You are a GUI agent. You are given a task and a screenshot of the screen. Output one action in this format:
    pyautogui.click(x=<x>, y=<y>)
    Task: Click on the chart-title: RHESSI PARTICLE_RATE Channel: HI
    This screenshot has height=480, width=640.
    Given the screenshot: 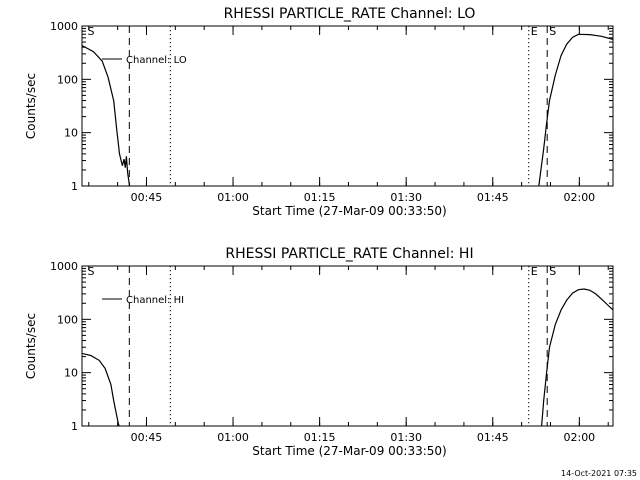 What is the action you would take?
    pyautogui.click(x=349, y=254)
    